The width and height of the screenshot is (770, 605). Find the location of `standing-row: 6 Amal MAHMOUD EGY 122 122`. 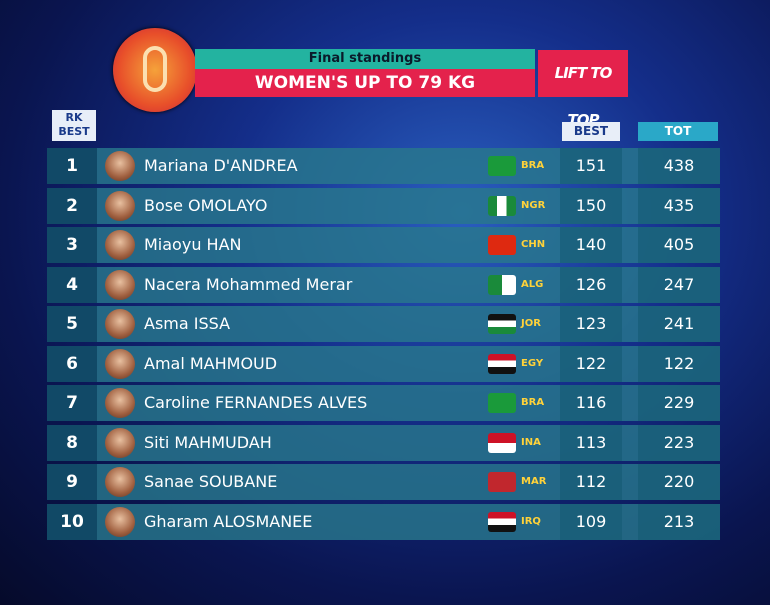

standing-row: 6 Amal MAHMOUD EGY 122 122 is located at coordinates (383, 363).